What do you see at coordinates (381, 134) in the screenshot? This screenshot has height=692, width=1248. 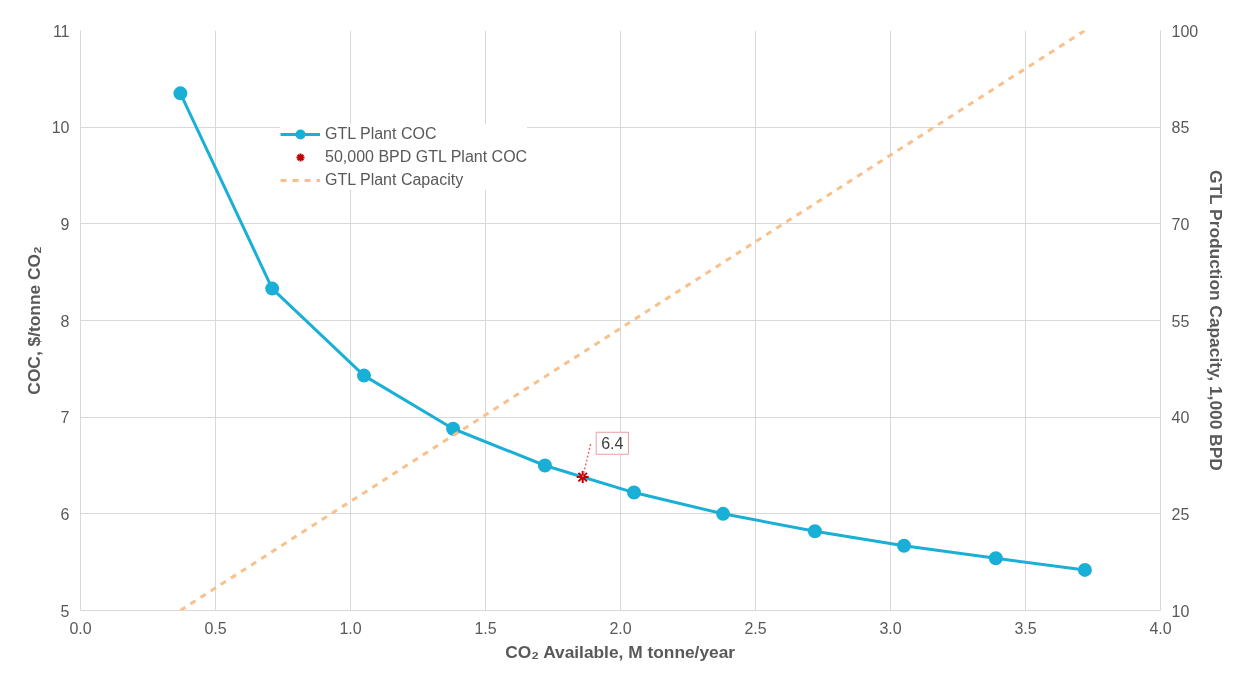 I see `legend-label: GTL Plant COC` at bounding box center [381, 134].